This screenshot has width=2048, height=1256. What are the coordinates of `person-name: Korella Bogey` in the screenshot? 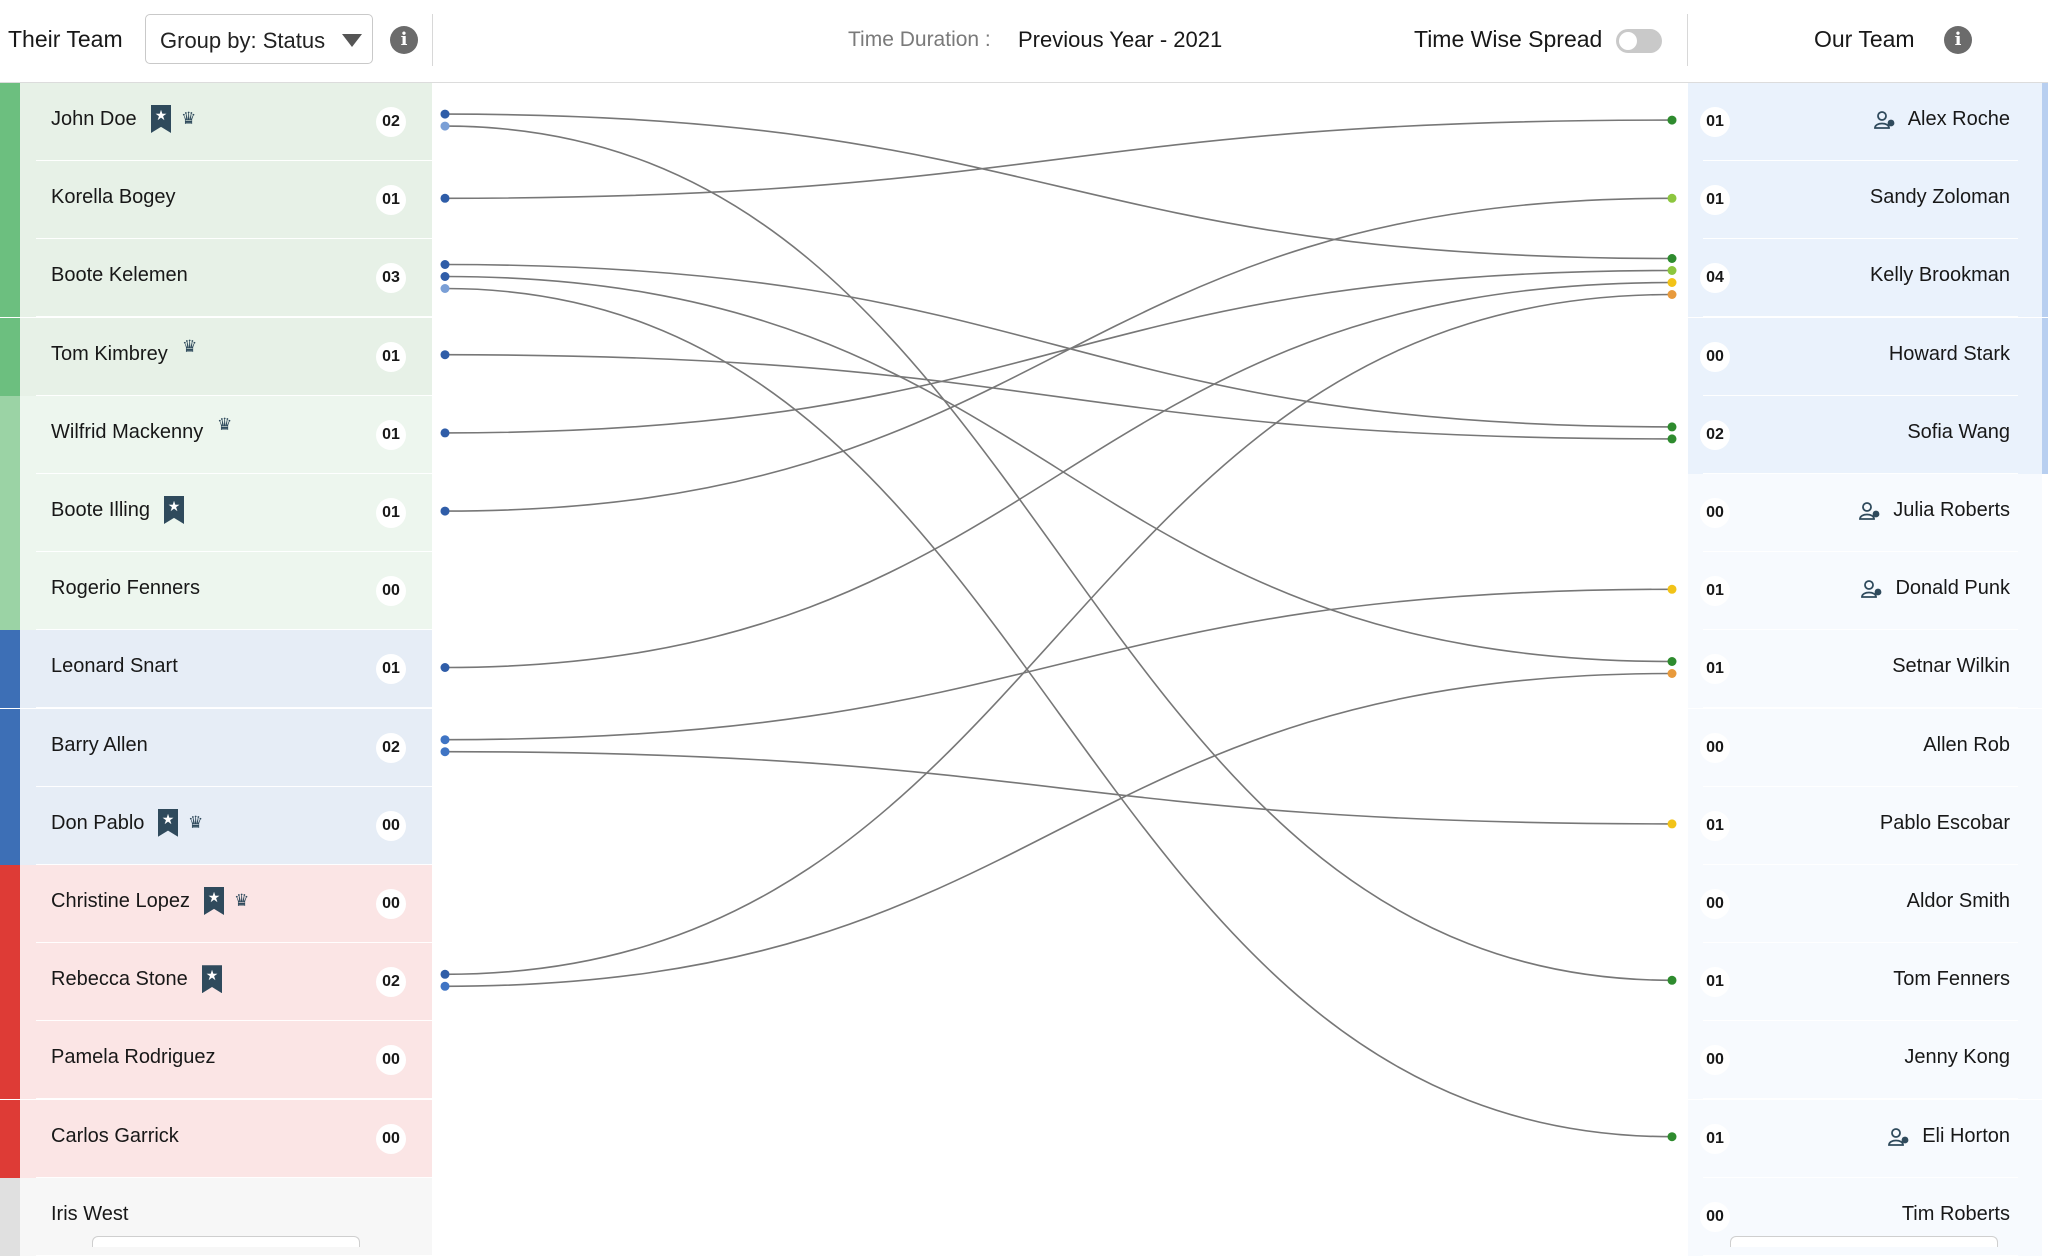 It's located at (113, 197).